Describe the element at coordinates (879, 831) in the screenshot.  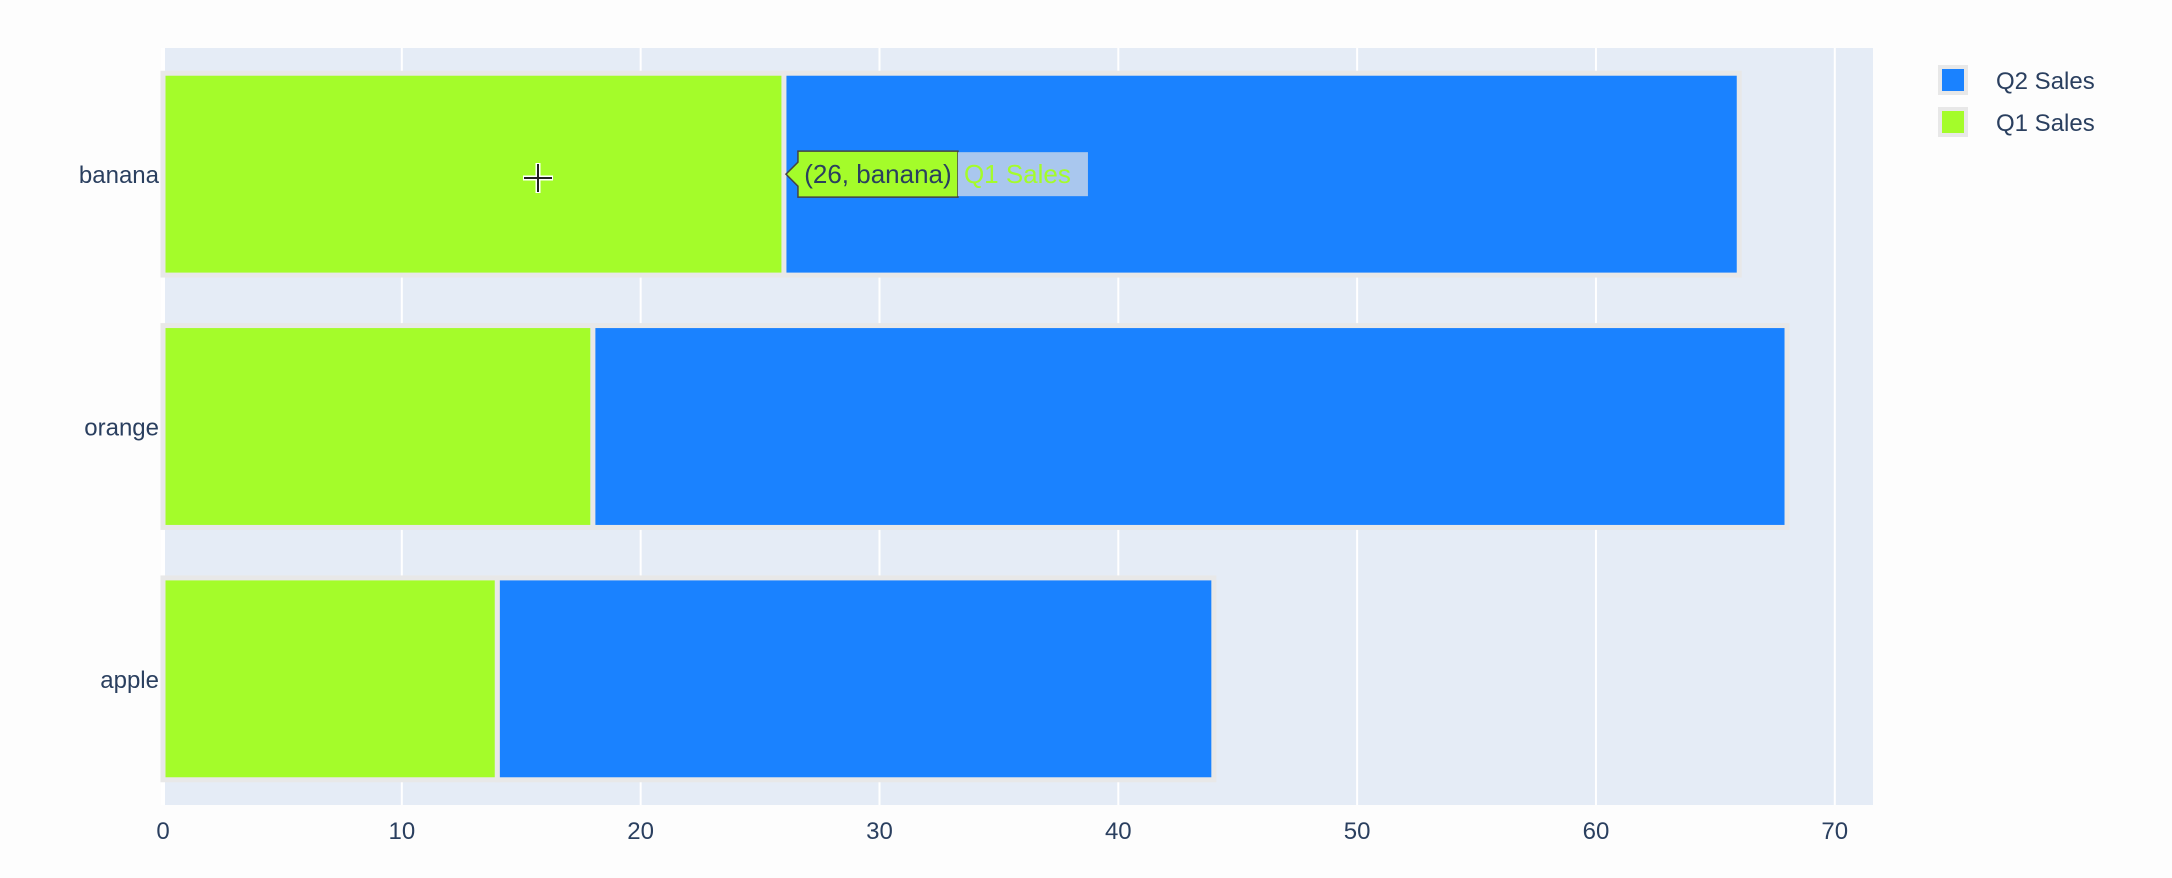
I see `x-tick-label-30: 30` at that location.